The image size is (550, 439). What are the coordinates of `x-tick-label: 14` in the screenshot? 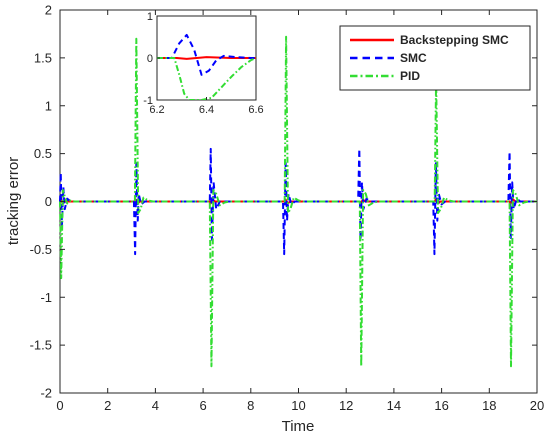 It's located at (394, 405).